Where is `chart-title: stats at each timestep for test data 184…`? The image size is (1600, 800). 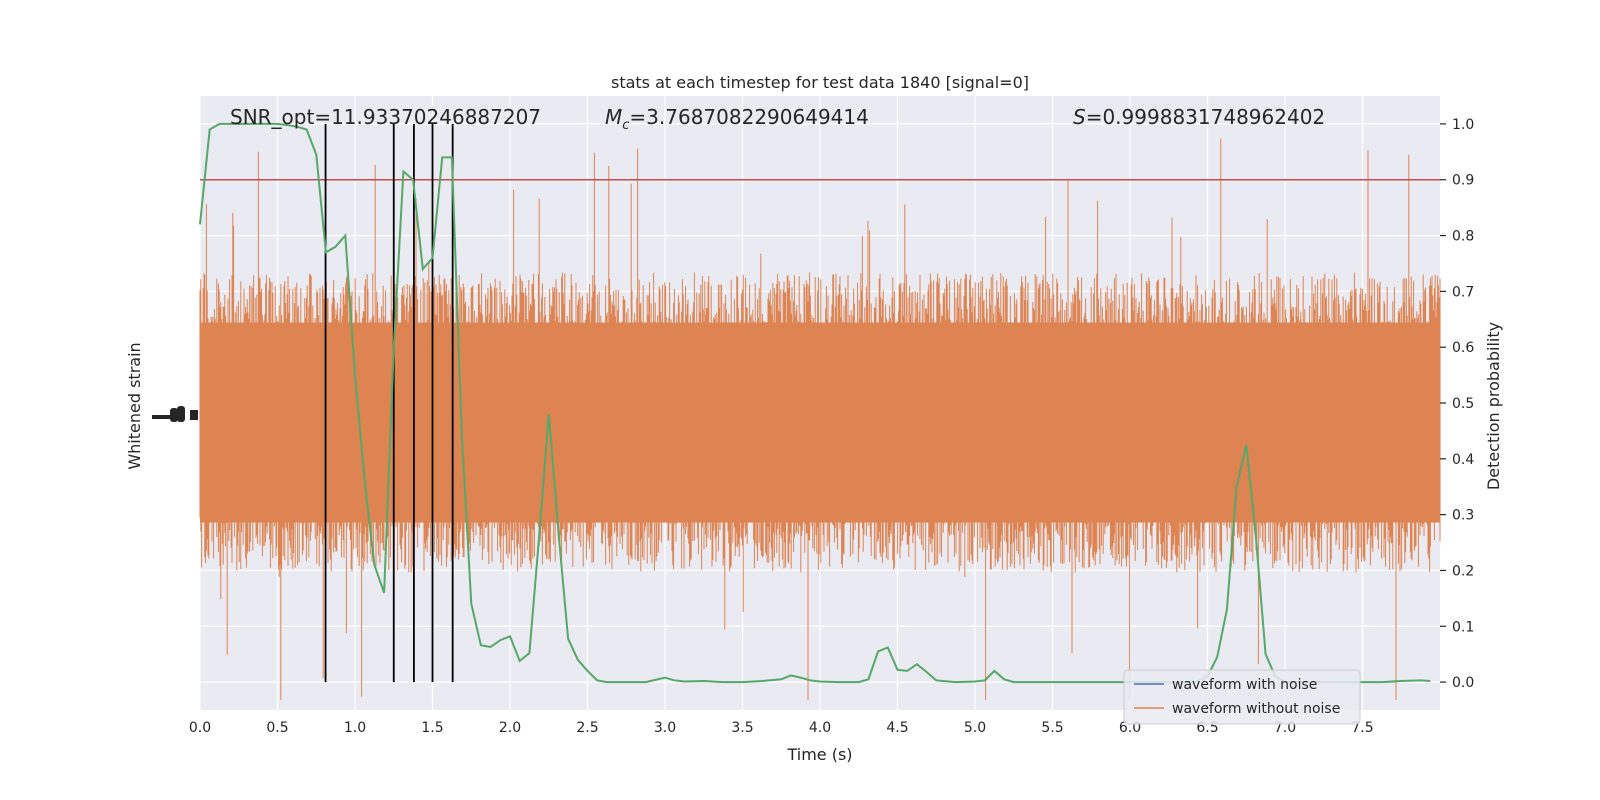 chart-title: stats at each timestep for test data 184… is located at coordinates (820, 82).